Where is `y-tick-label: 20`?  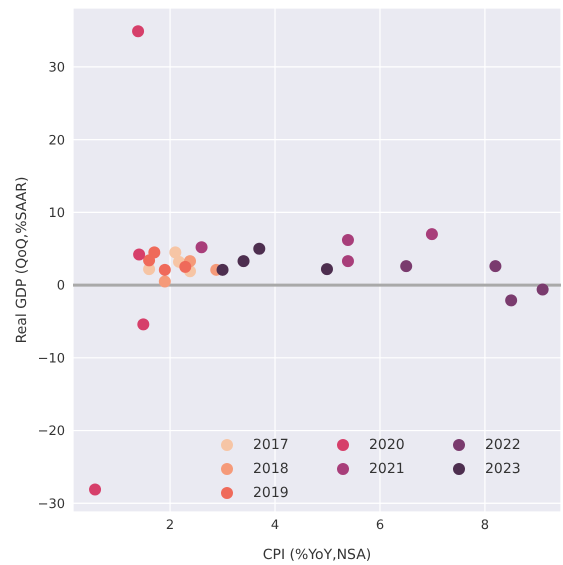
y-tick-label: 20 is located at coordinates (56, 140).